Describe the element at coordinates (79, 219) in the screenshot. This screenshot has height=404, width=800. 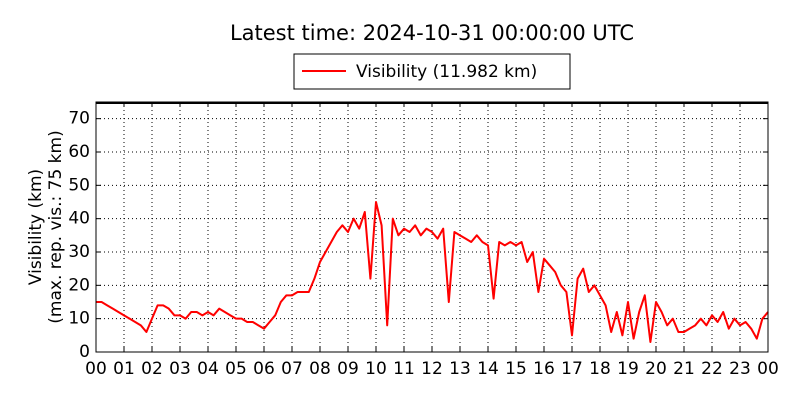
I see `y-tick-label: 40` at that location.